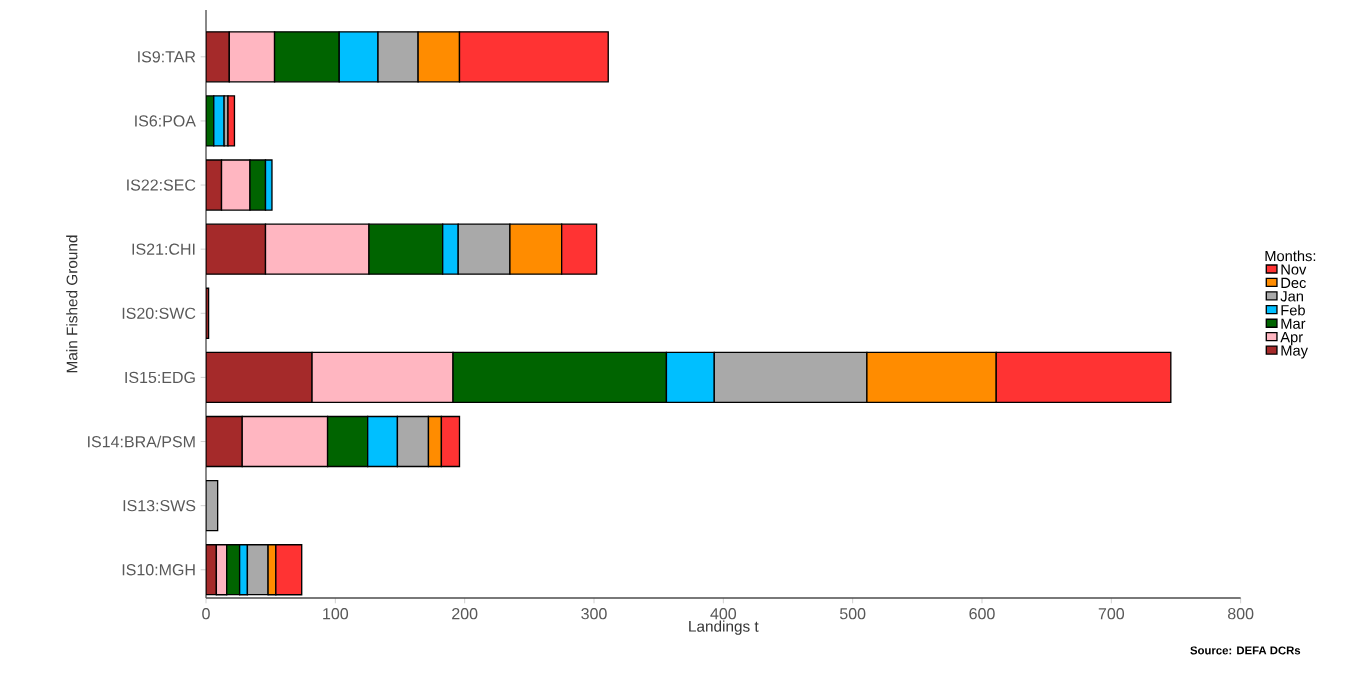  What do you see at coordinates (1241, 614) in the screenshot?
I see `x-tick-label: 800` at bounding box center [1241, 614].